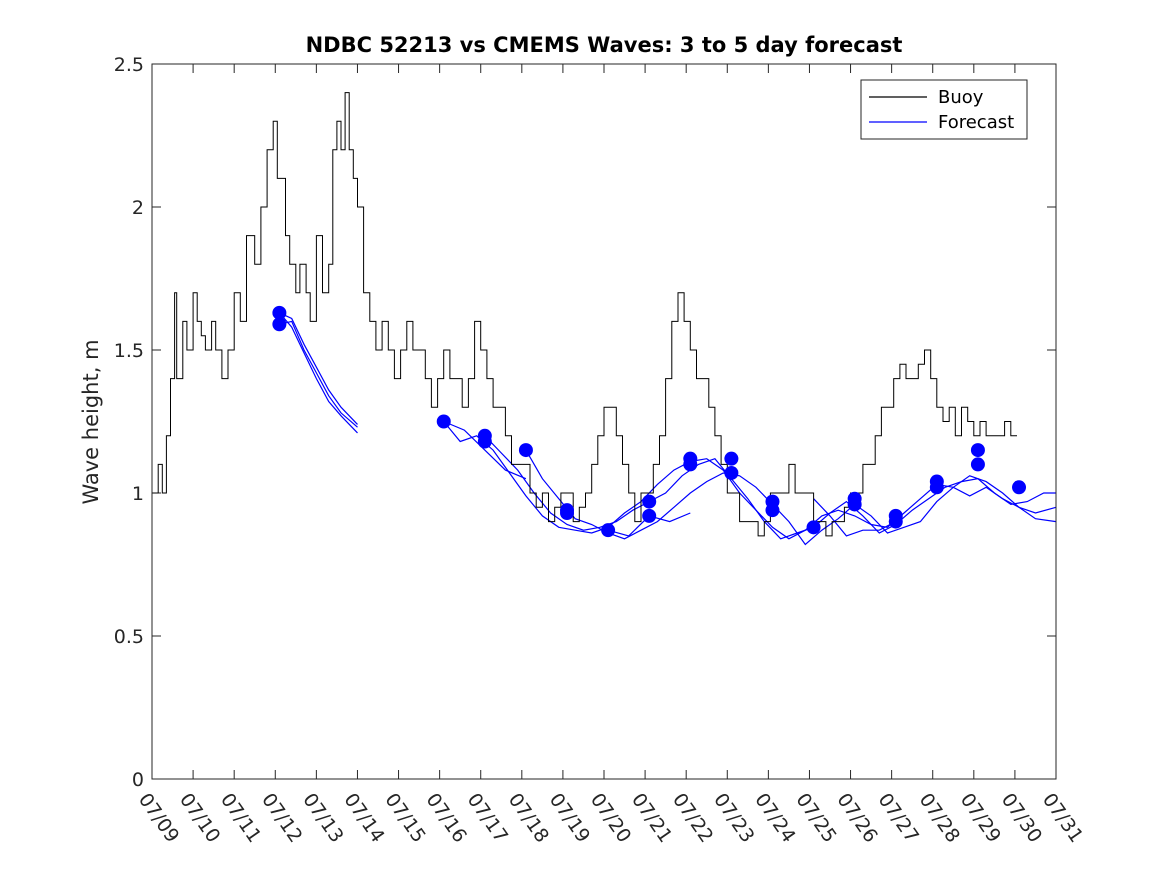 The image size is (1167, 875). Describe the element at coordinates (487, 817) in the screenshot. I see `x-tick-label: 07/17` at that location.